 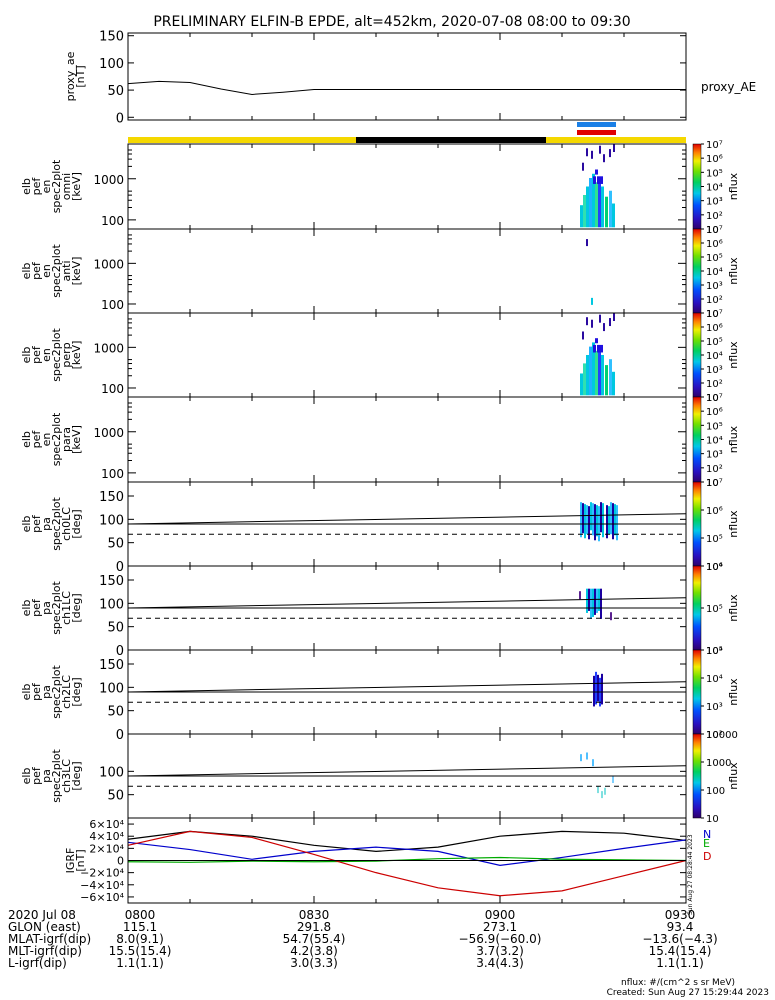 What do you see at coordinates (102, 885) in the screenshot?
I see `y-tick-label: −4×10⁴` at bounding box center [102, 885].